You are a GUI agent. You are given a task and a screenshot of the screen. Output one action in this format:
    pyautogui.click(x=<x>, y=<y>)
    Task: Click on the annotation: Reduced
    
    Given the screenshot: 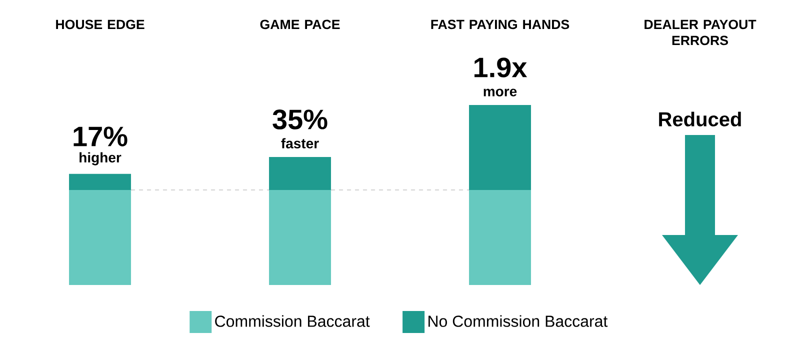 What is the action you would take?
    pyautogui.click(x=700, y=119)
    